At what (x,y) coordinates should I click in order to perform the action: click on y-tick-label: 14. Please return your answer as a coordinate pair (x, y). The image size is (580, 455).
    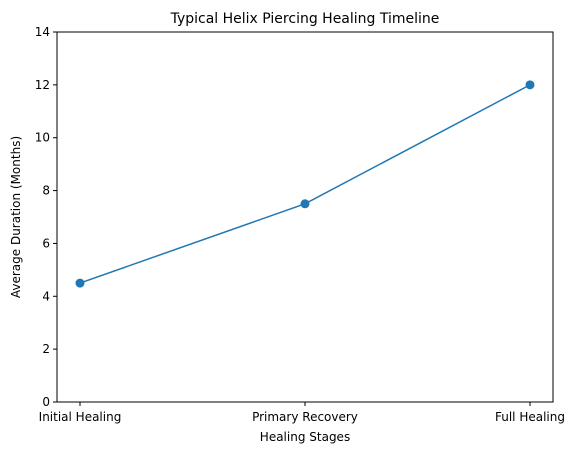
    Looking at the image, I should click on (42, 32).